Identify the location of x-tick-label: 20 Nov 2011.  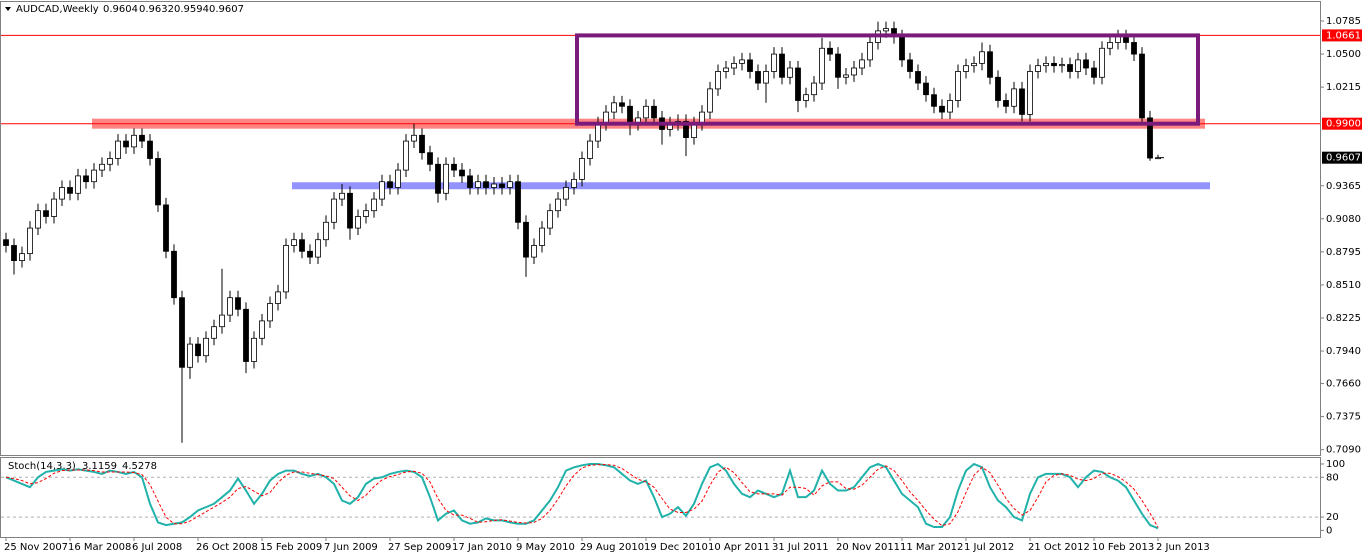
(868, 547).